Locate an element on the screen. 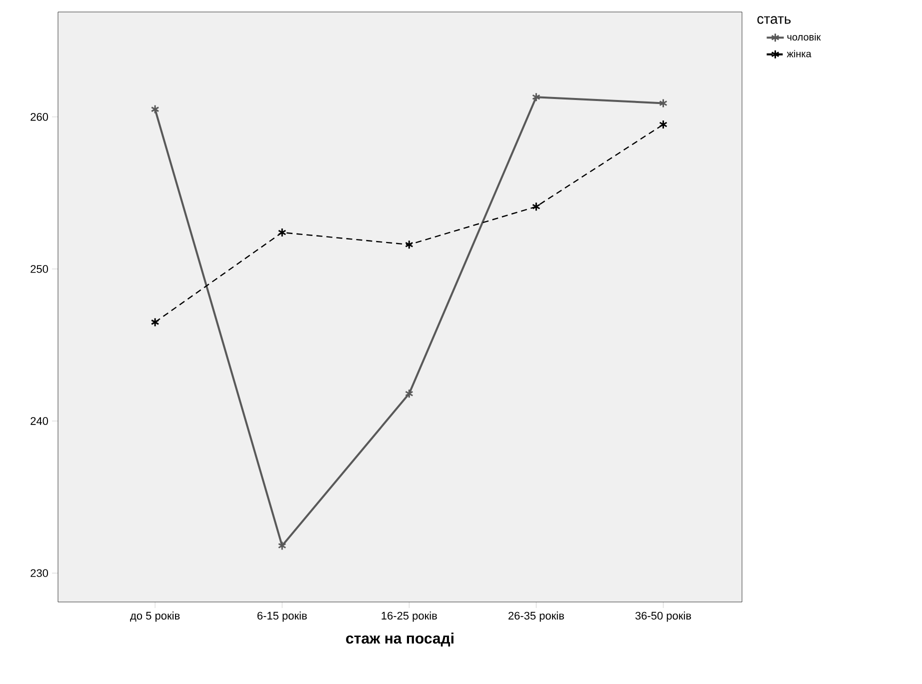 The width and height of the screenshot is (922, 684). y-tick-label: 240 is located at coordinates (39, 421).